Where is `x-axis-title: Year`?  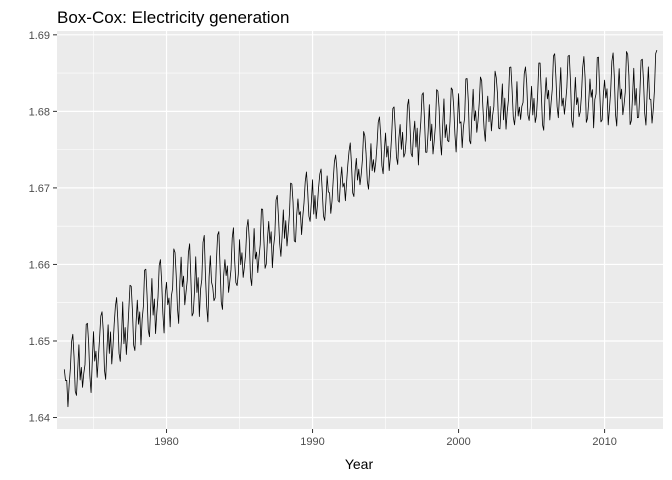 x-axis-title: Year is located at coordinates (359, 464).